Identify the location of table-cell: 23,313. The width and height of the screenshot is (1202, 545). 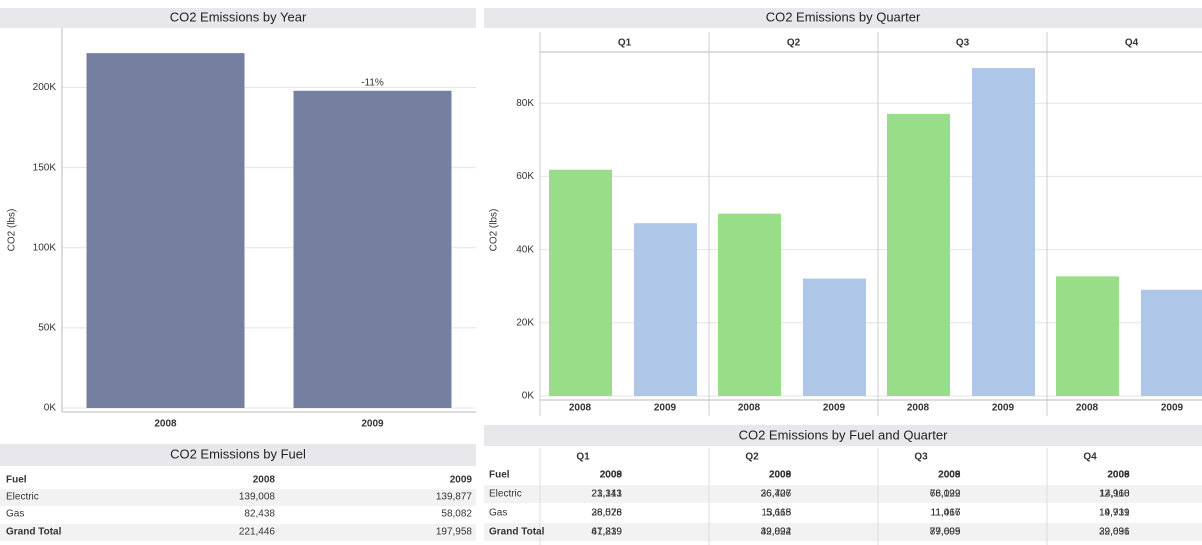
(606, 494).